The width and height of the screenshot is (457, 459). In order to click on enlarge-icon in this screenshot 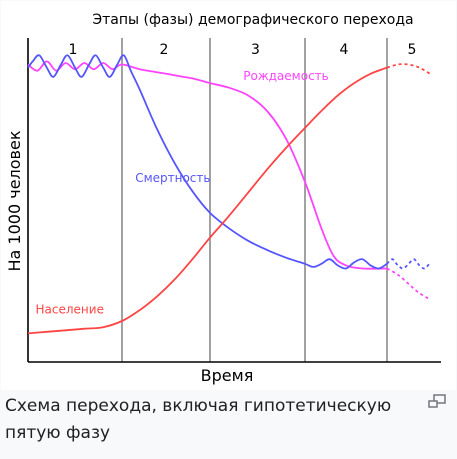, I will do `click(437, 402)`.